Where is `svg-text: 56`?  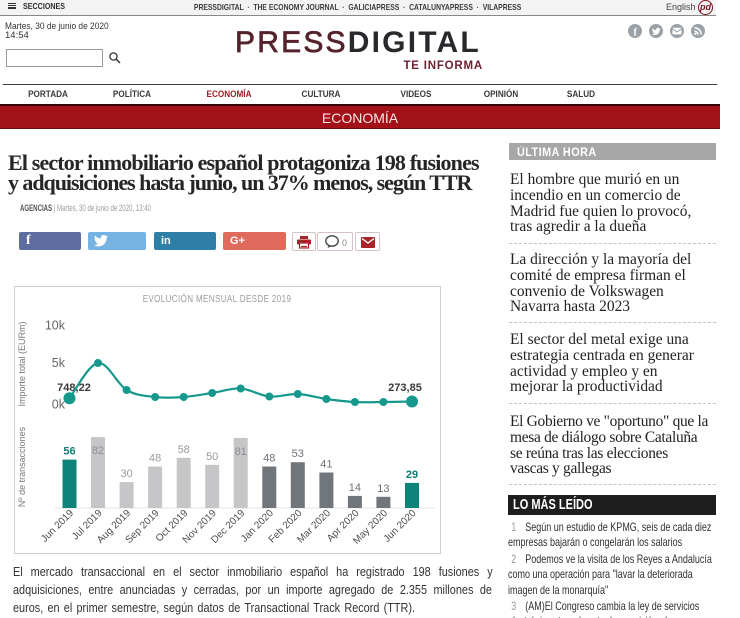
svg-text: 56 is located at coordinates (69, 452).